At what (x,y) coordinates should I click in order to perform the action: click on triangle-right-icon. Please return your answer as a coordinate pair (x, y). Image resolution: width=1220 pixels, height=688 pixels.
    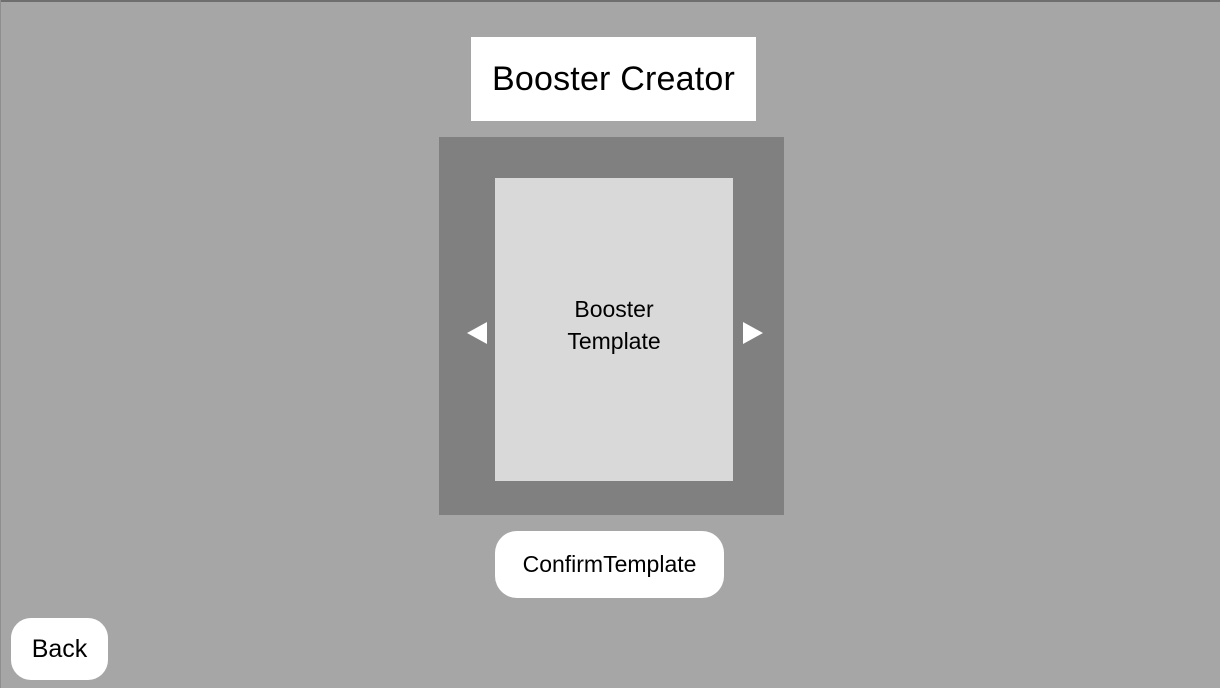
    Looking at the image, I should click on (753, 333).